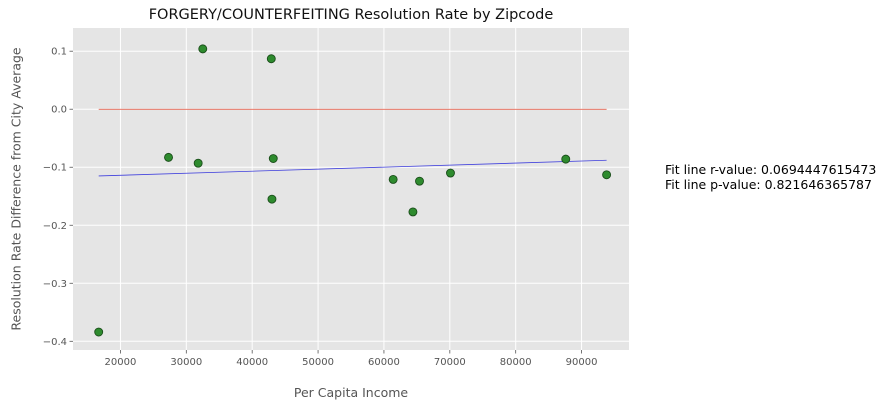 This screenshot has height=407, width=880. What do you see at coordinates (58, 197) in the screenshot?
I see `y-tick-labels: 0.1 0.0 −0.1 −0.2 −0.3 −0.4` at bounding box center [58, 197].